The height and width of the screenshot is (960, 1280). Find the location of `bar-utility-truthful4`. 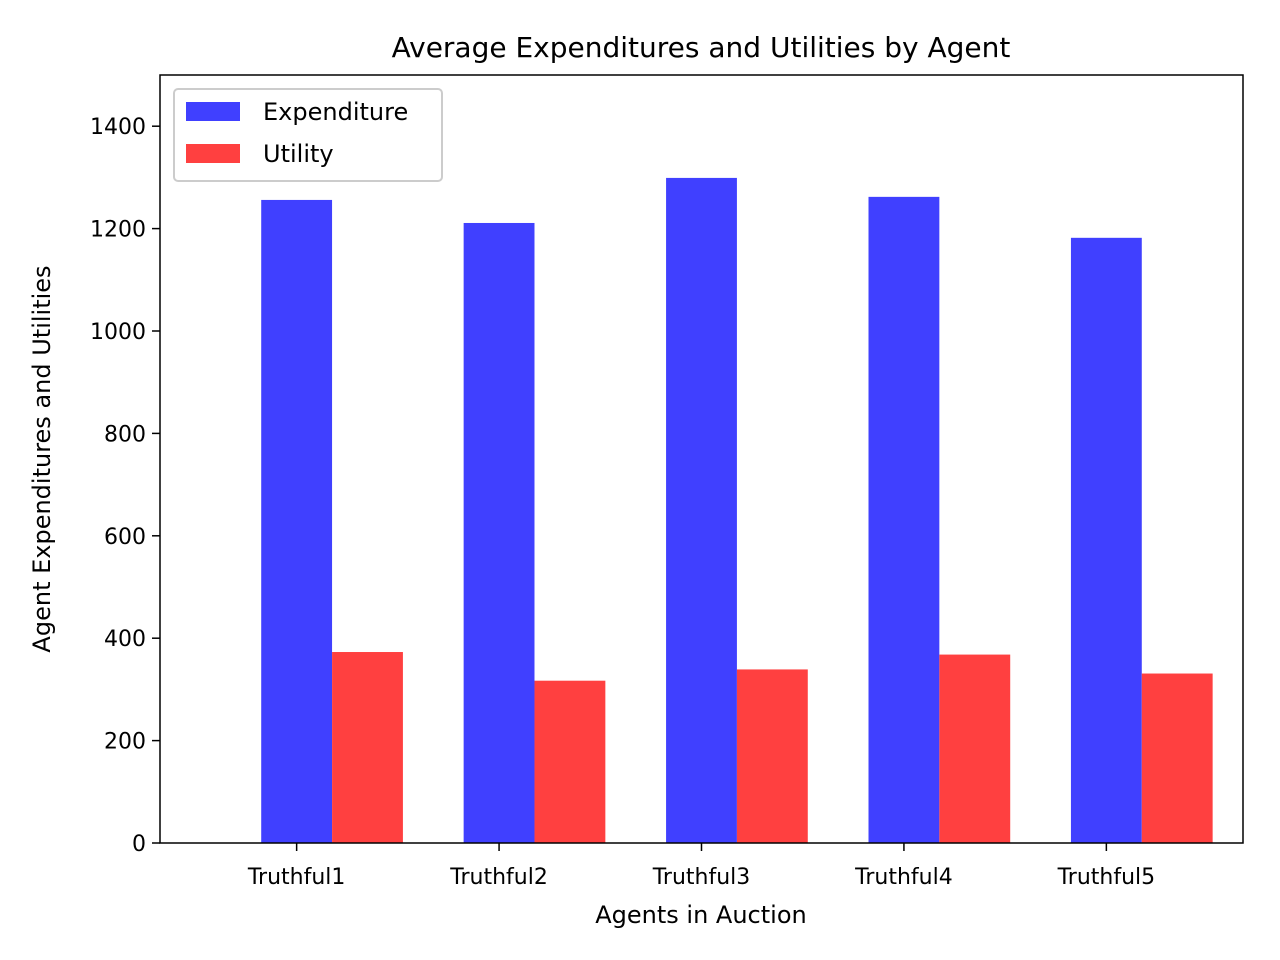

bar-utility-truthful4 is located at coordinates (975, 748).